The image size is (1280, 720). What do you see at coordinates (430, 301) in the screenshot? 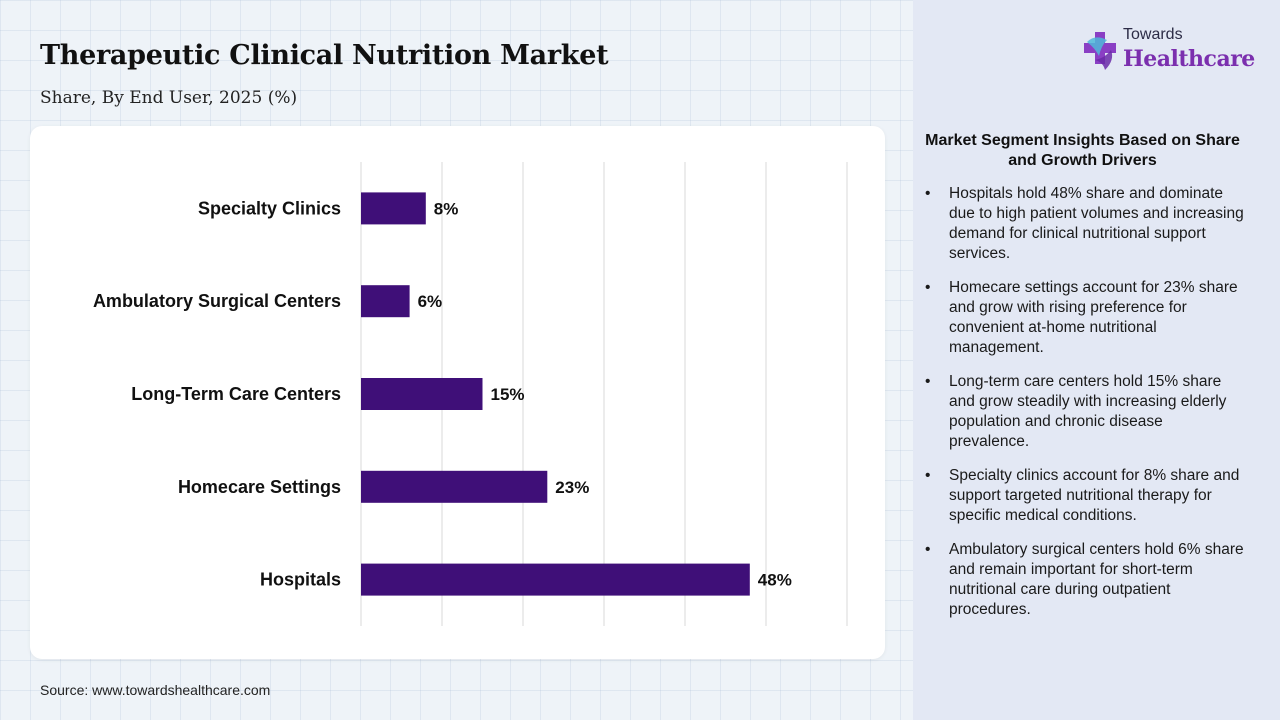
I see `data-label: 6%` at bounding box center [430, 301].